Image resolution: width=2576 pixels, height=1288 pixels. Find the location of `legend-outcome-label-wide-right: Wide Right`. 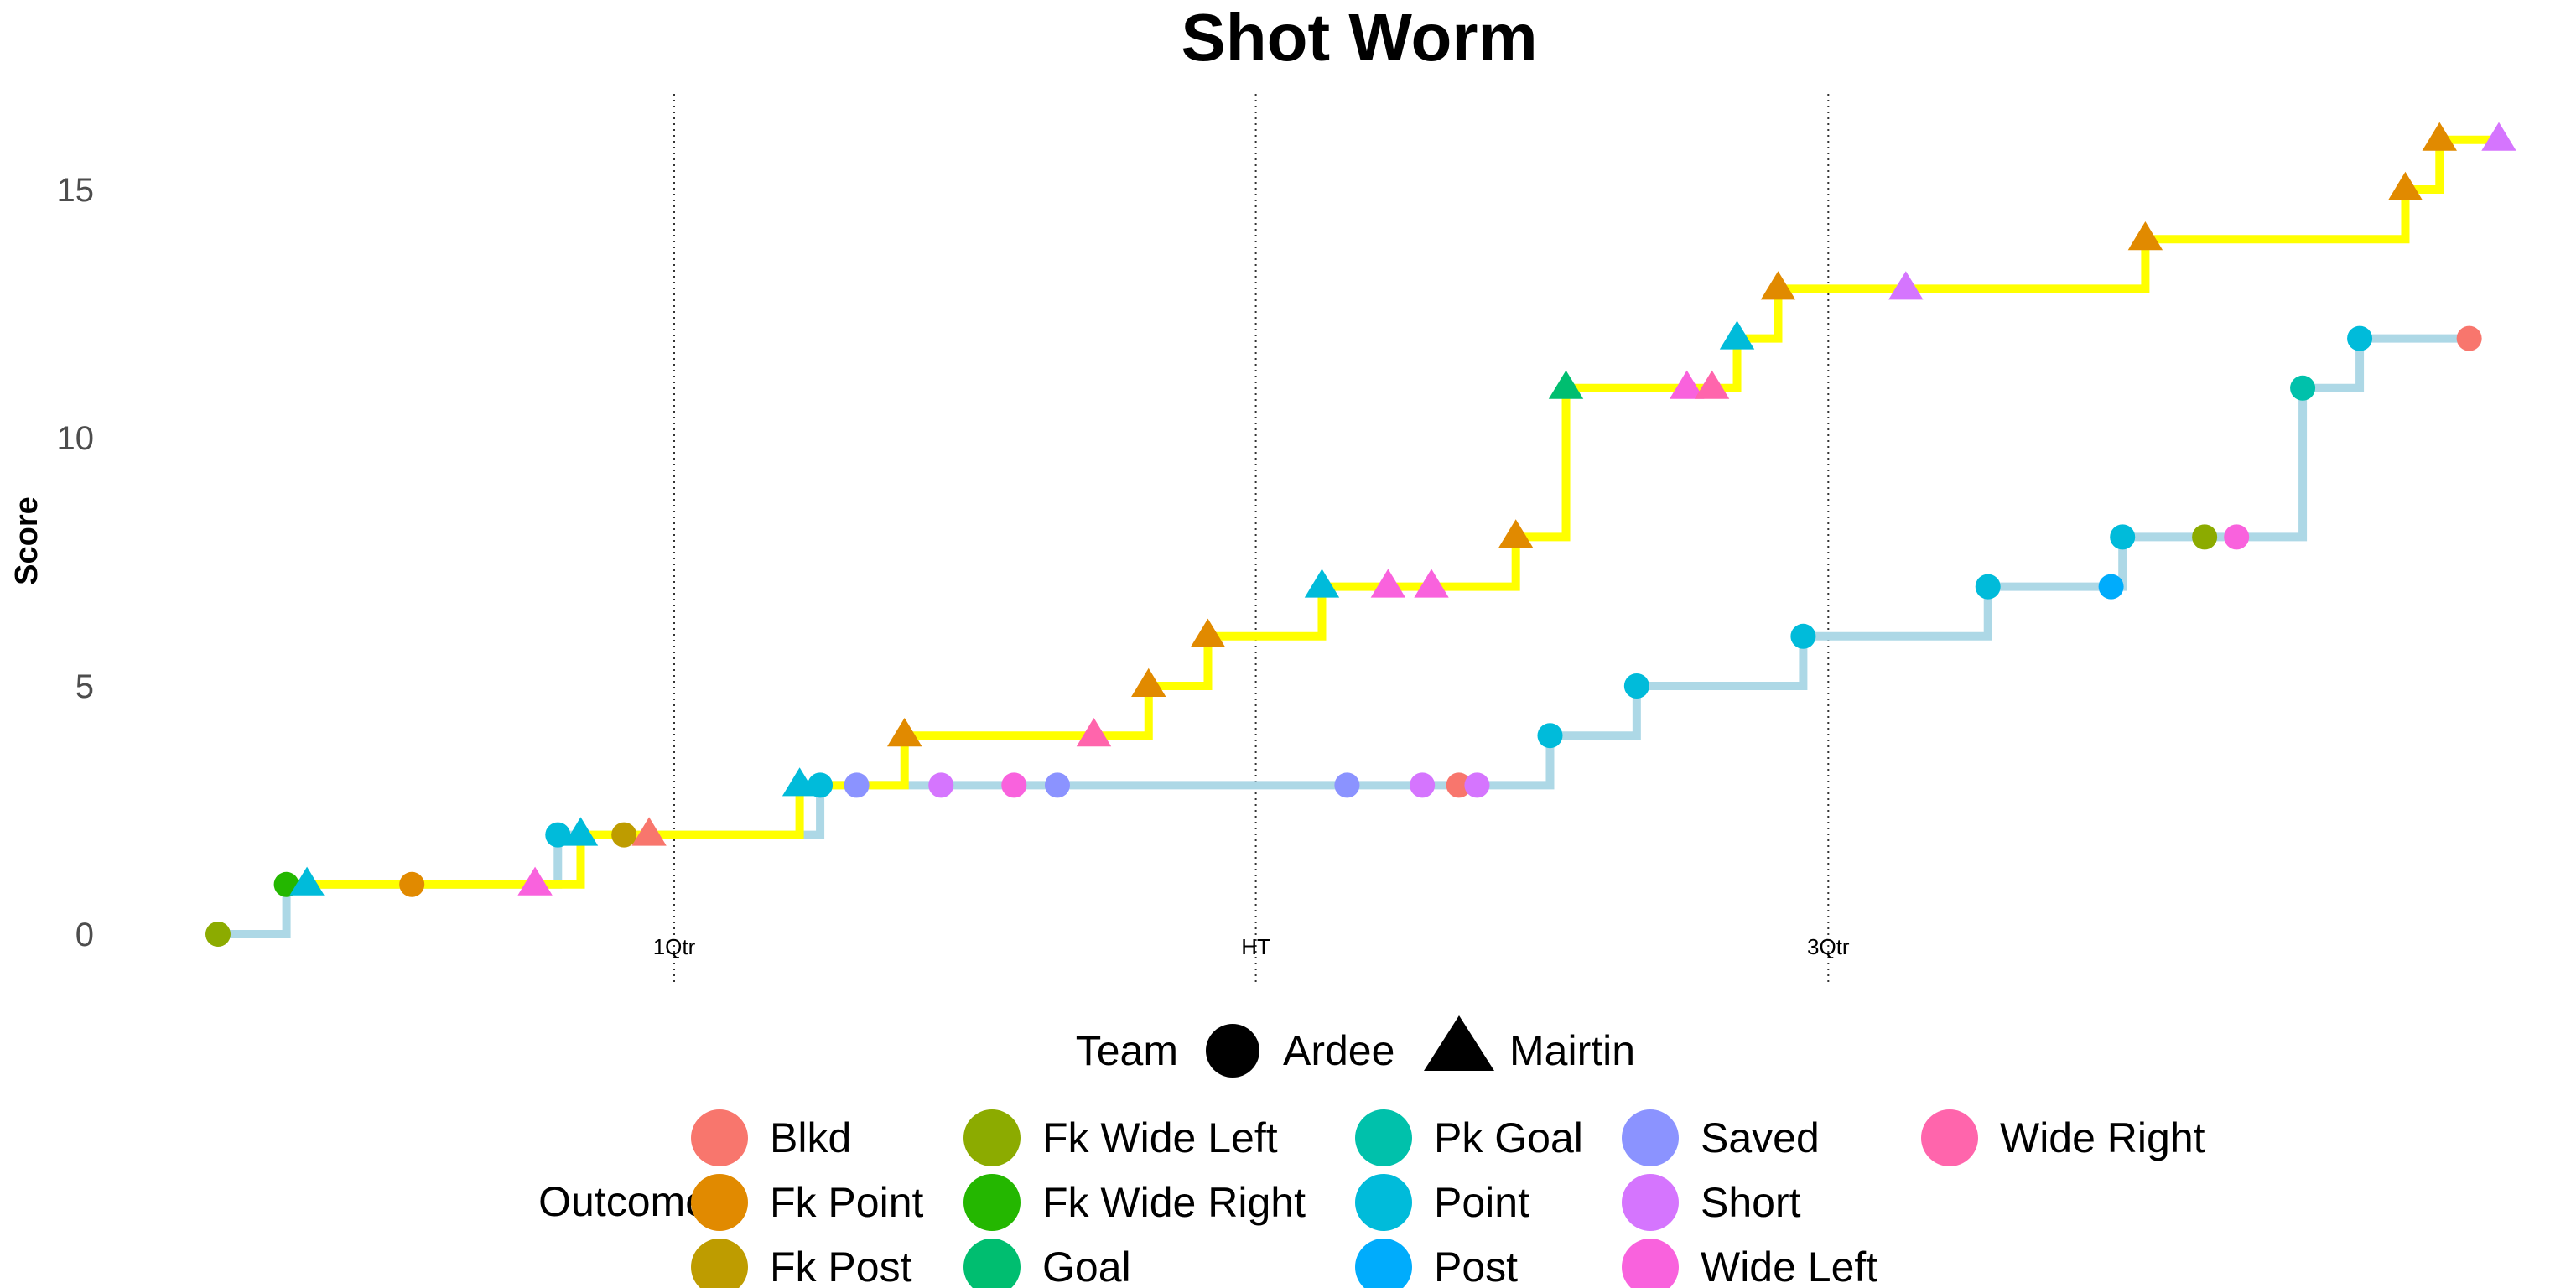

legend-outcome-label-wide-right: Wide Right is located at coordinates (2102, 1137).